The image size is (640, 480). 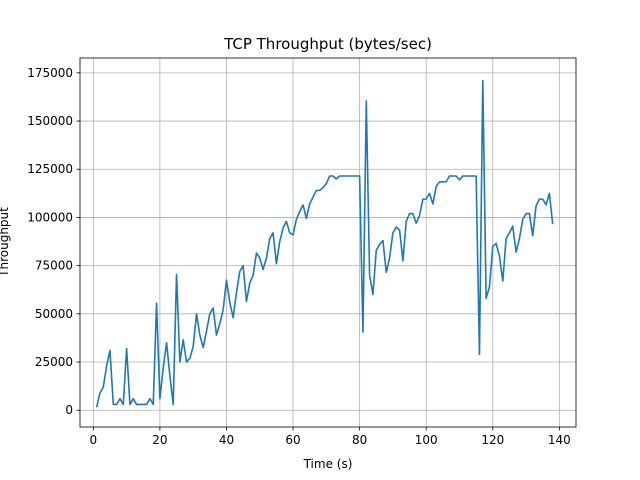 What do you see at coordinates (54, 266) in the screenshot?
I see `y-tick-label: 75000` at bounding box center [54, 266].